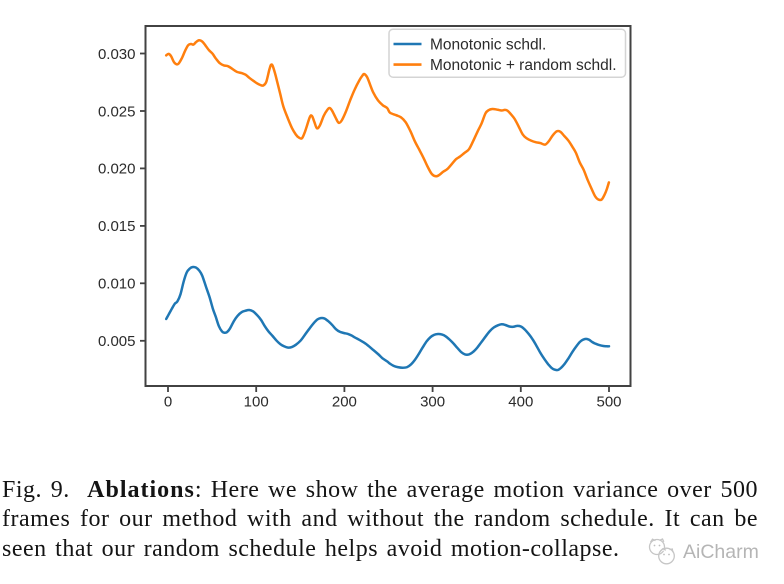 The image size is (784, 584). I want to click on svg-text: 0.010, so click(117, 284).